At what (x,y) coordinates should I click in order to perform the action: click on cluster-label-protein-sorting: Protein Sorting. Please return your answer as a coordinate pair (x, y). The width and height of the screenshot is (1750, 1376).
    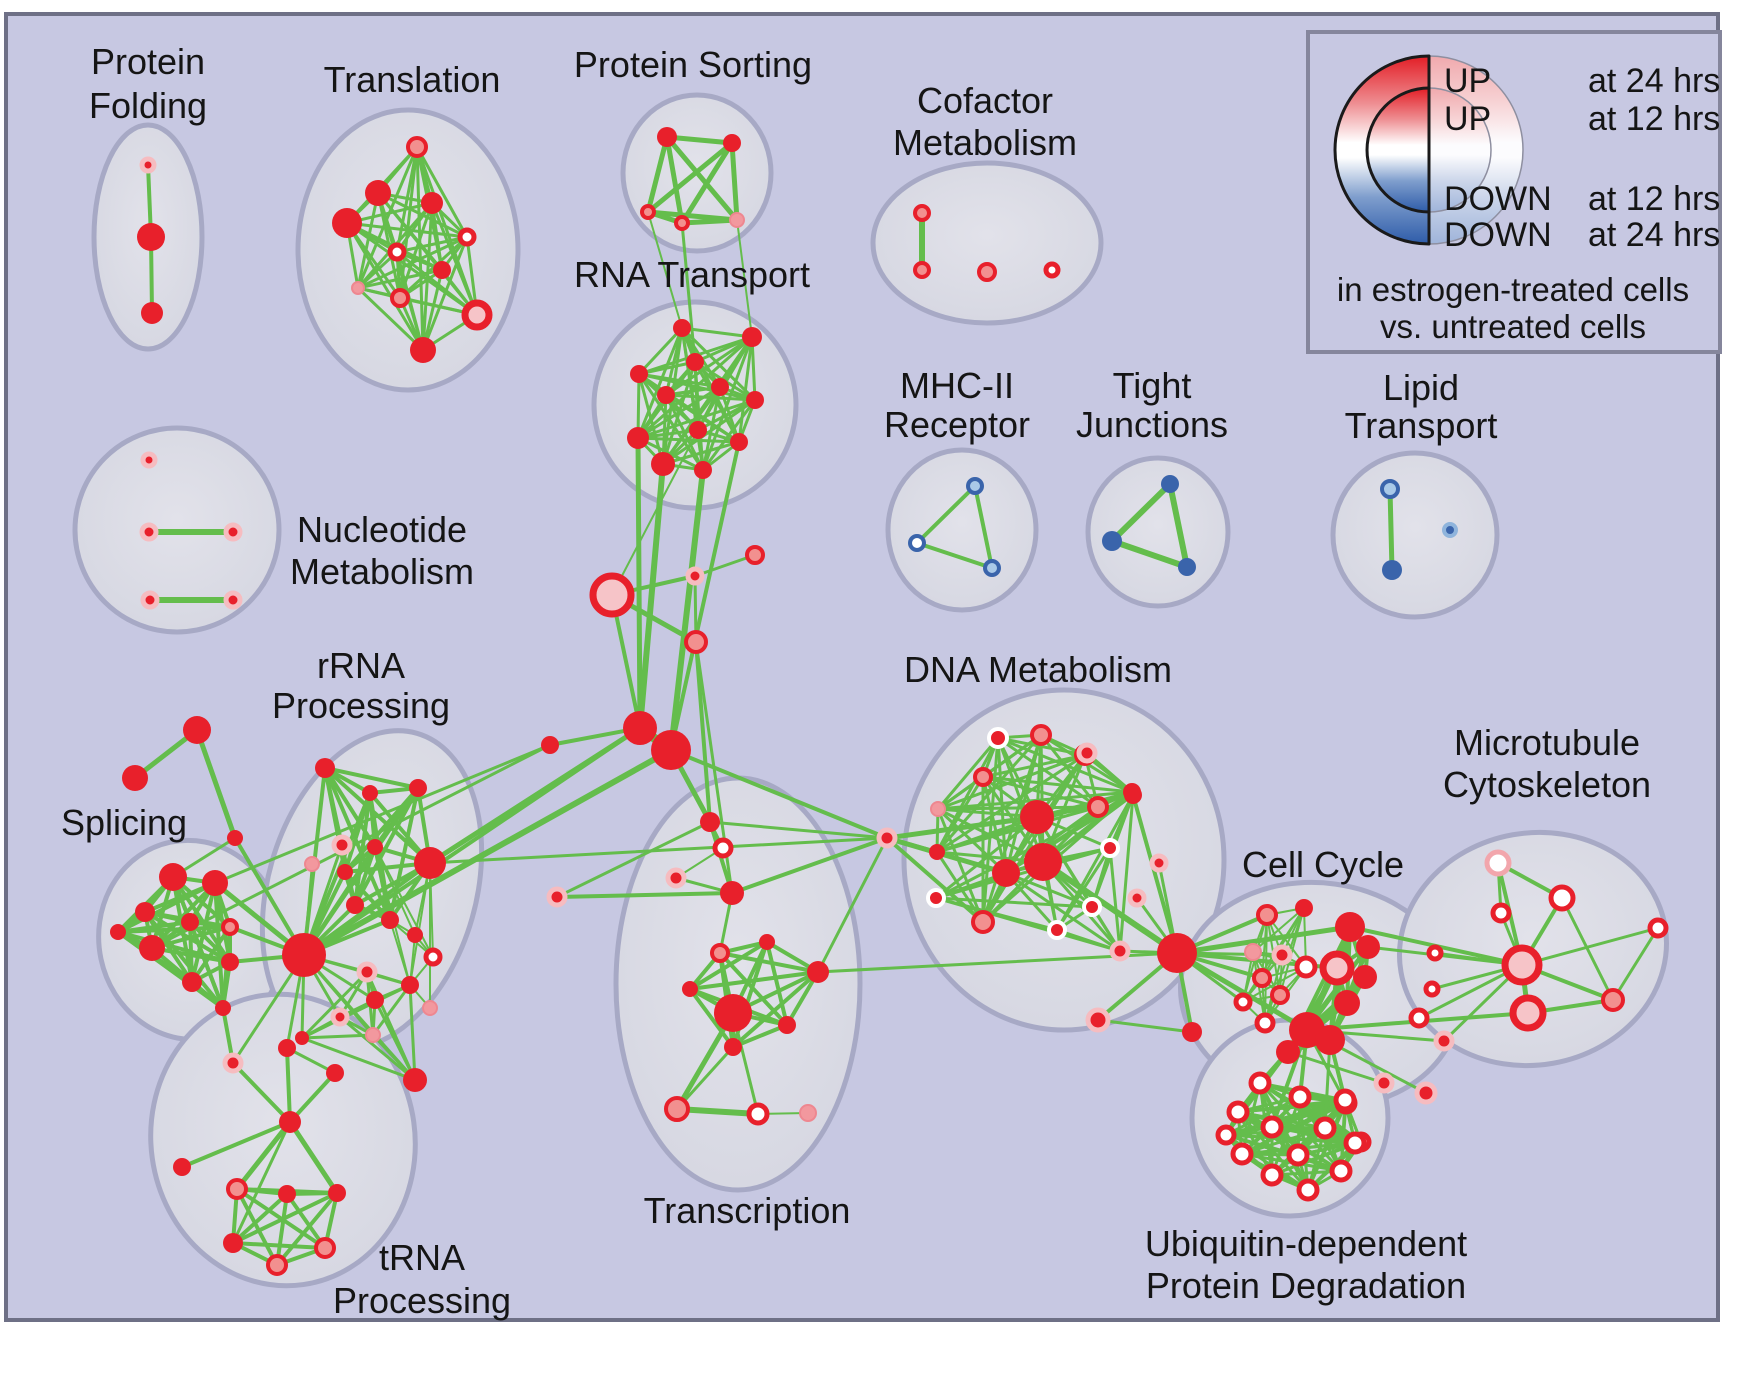
    Looking at the image, I should click on (693, 64).